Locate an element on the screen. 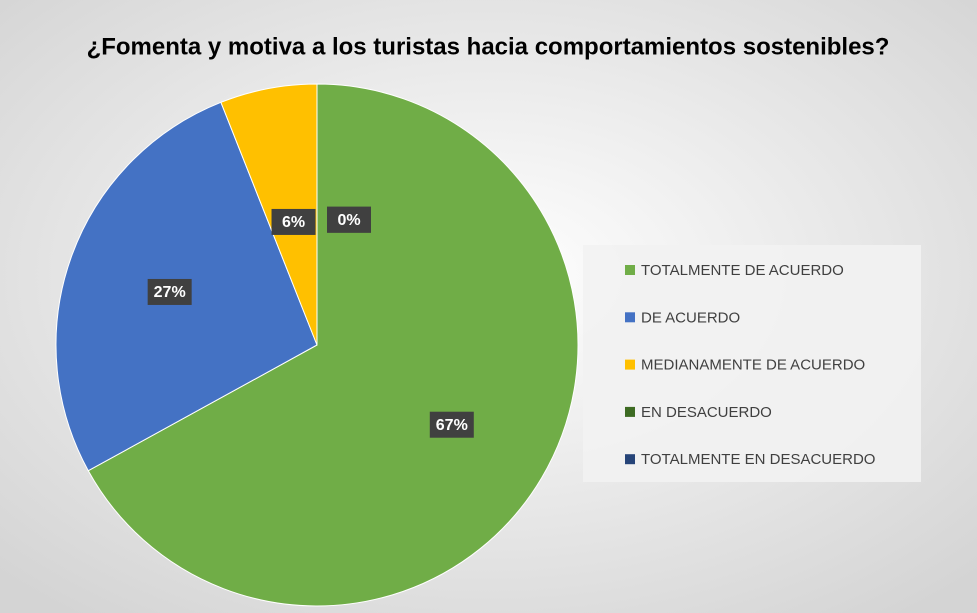 The width and height of the screenshot is (977, 613). data-label: 6% is located at coordinates (293, 222).